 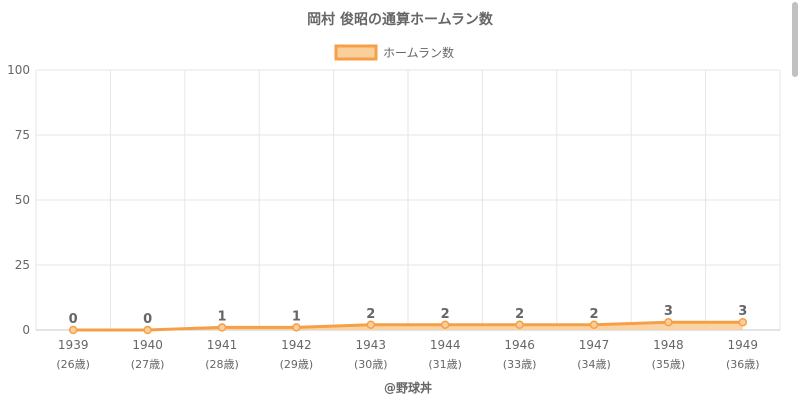 What do you see at coordinates (668, 345) in the screenshot?
I see `x-tick-label: 1948` at bounding box center [668, 345].